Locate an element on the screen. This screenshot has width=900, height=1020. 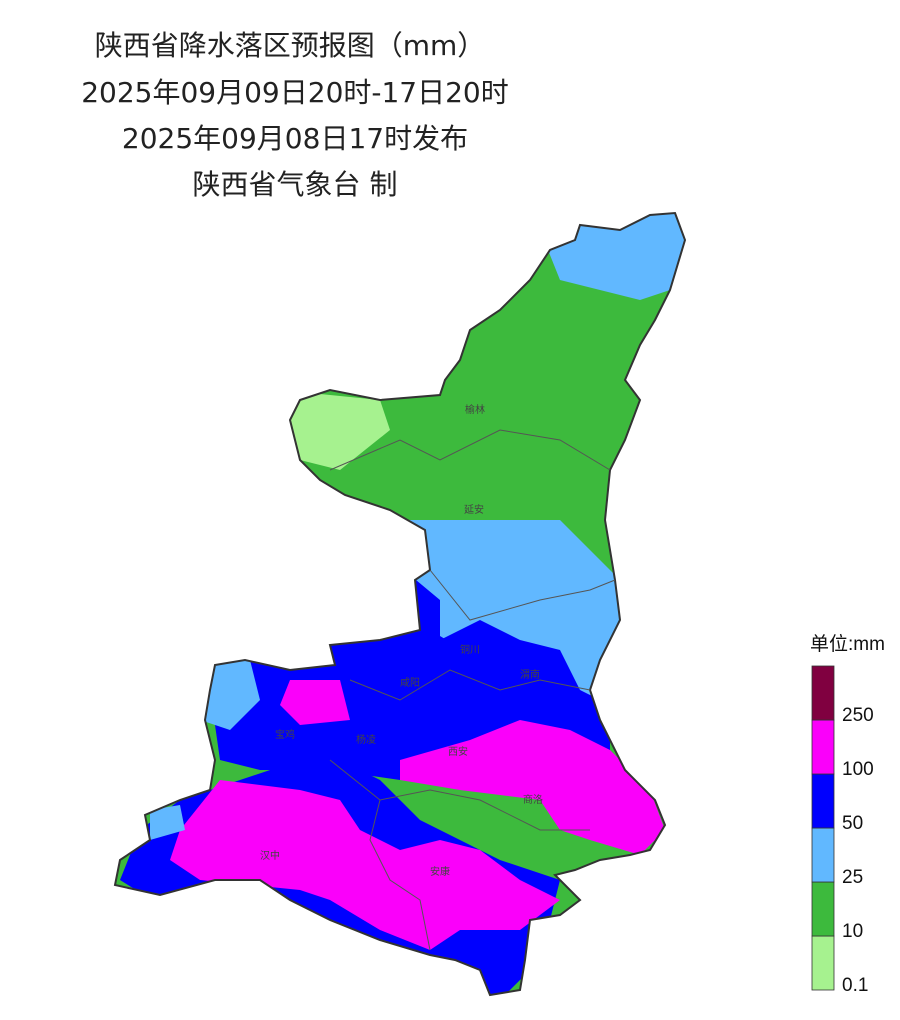
area-0.1 is located at coordinates (335, 430).